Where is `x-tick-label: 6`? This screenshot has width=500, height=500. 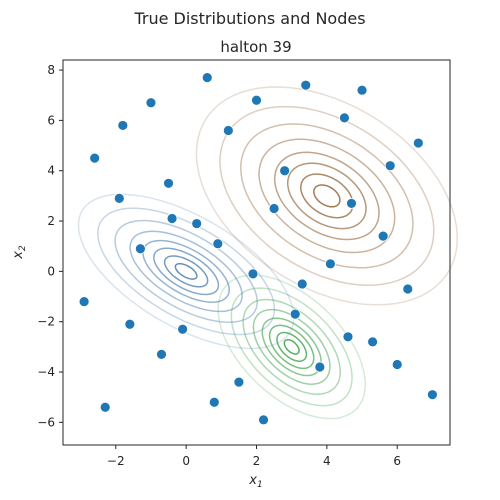
x-tick-label: 6 is located at coordinates (397, 461).